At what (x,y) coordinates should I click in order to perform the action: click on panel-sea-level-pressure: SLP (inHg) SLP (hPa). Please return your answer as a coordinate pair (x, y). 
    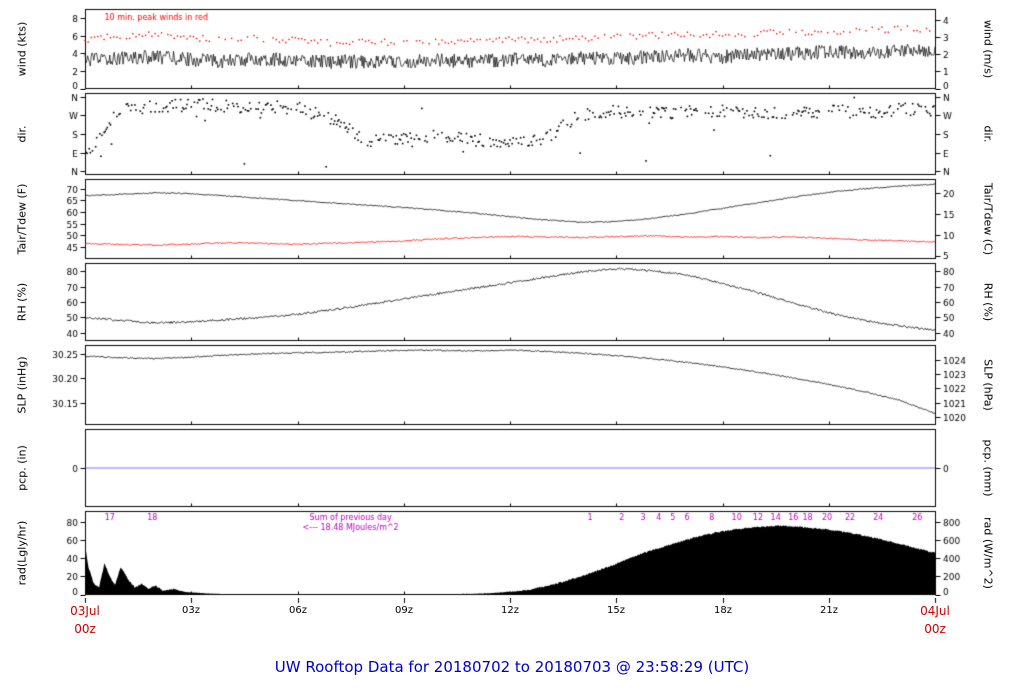
    Looking at the image, I should click on (512, 385).